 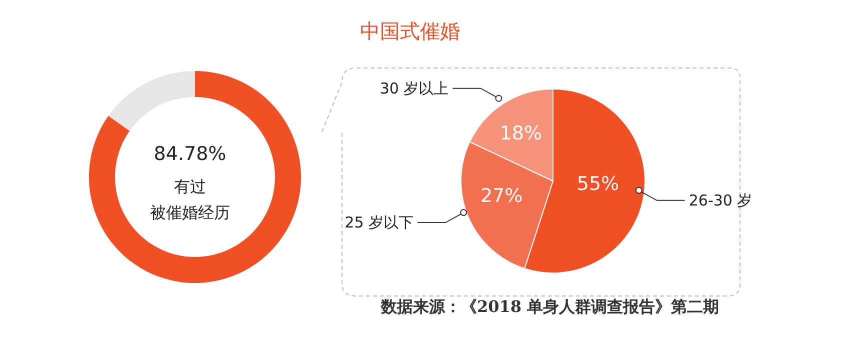 I want to click on source-note: 数据来源：《2018 单身人群调查报告》第二期, so click(x=550, y=306).